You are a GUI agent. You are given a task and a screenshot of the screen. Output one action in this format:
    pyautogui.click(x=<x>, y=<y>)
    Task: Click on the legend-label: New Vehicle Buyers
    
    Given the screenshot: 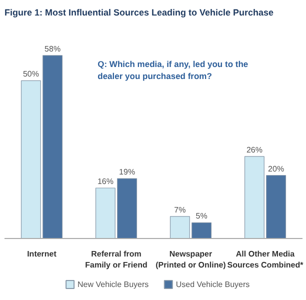 What is the action you would take?
    pyautogui.click(x=113, y=284)
    